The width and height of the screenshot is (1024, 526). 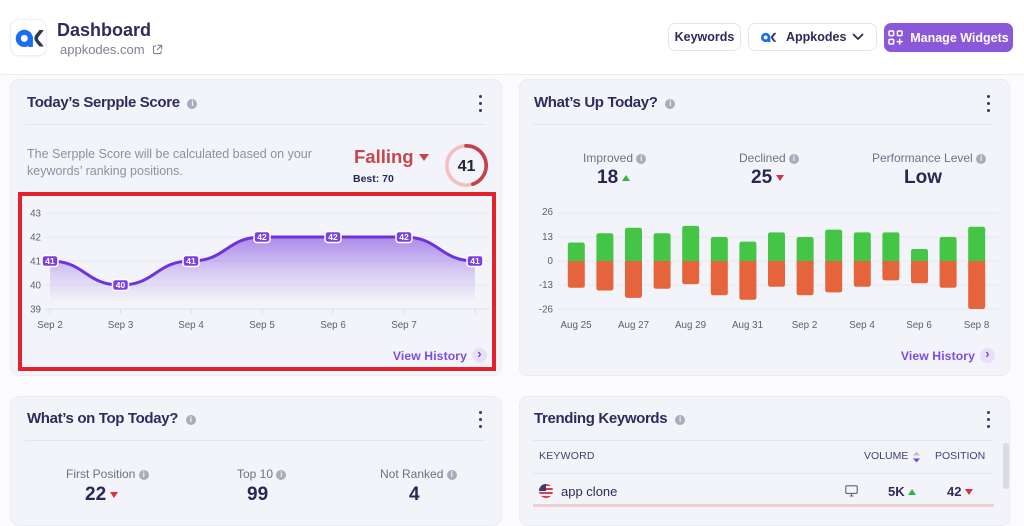 What do you see at coordinates (546, 310) in the screenshot?
I see `svg-text: -26` at bounding box center [546, 310].